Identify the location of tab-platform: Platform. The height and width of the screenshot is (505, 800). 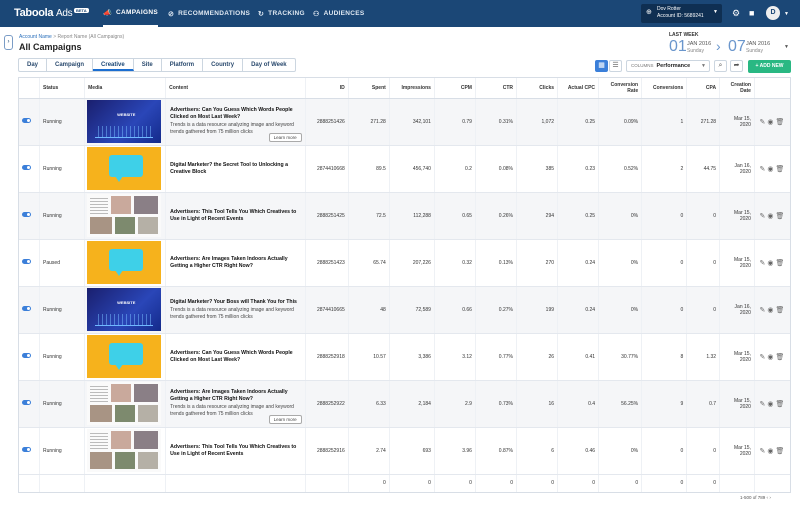
(183, 65).